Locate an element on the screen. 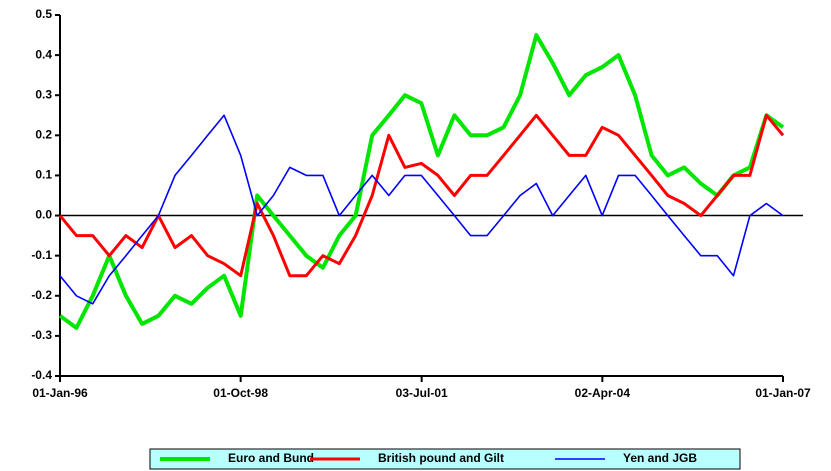 The height and width of the screenshot is (471, 831). y-tick-label: 0.5 is located at coordinates (43, 14).